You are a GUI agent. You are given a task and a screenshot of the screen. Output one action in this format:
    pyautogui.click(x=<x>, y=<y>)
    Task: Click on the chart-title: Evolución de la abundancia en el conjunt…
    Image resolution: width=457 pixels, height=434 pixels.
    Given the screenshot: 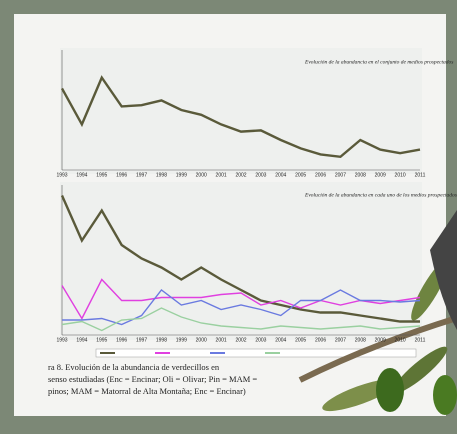 What is the action you would take?
    pyautogui.click(x=378, y=62)
    